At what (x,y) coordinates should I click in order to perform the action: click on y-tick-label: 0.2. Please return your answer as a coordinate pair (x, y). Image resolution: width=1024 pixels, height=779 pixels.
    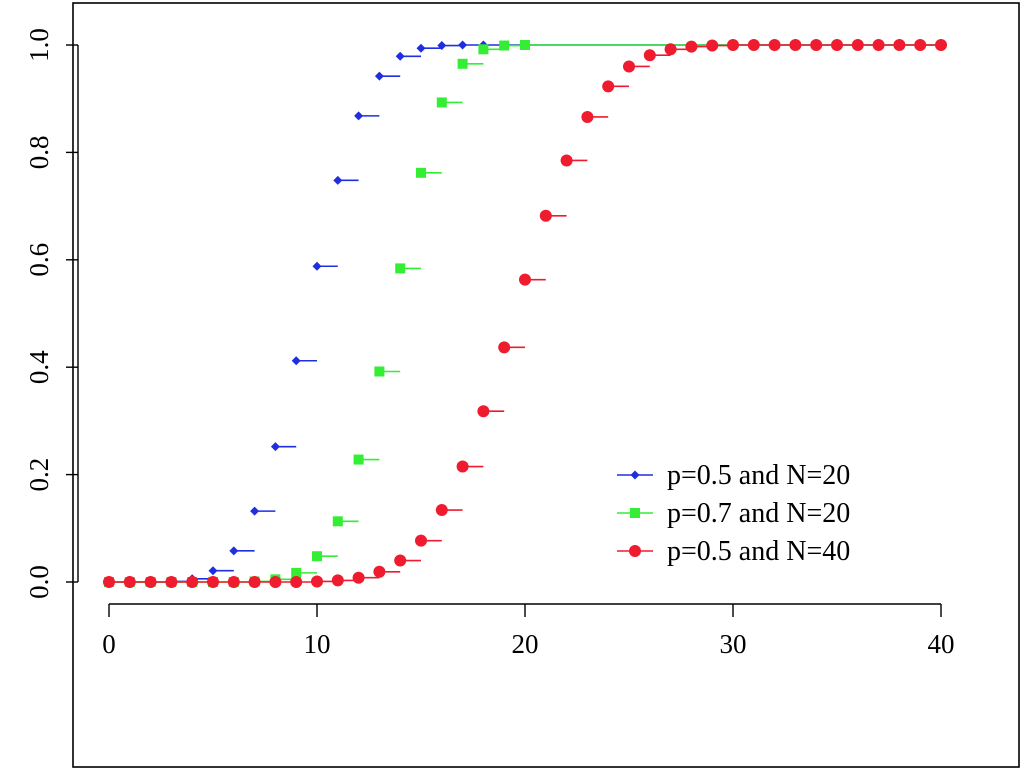
    Looking at the image, I should click on (39, 475).